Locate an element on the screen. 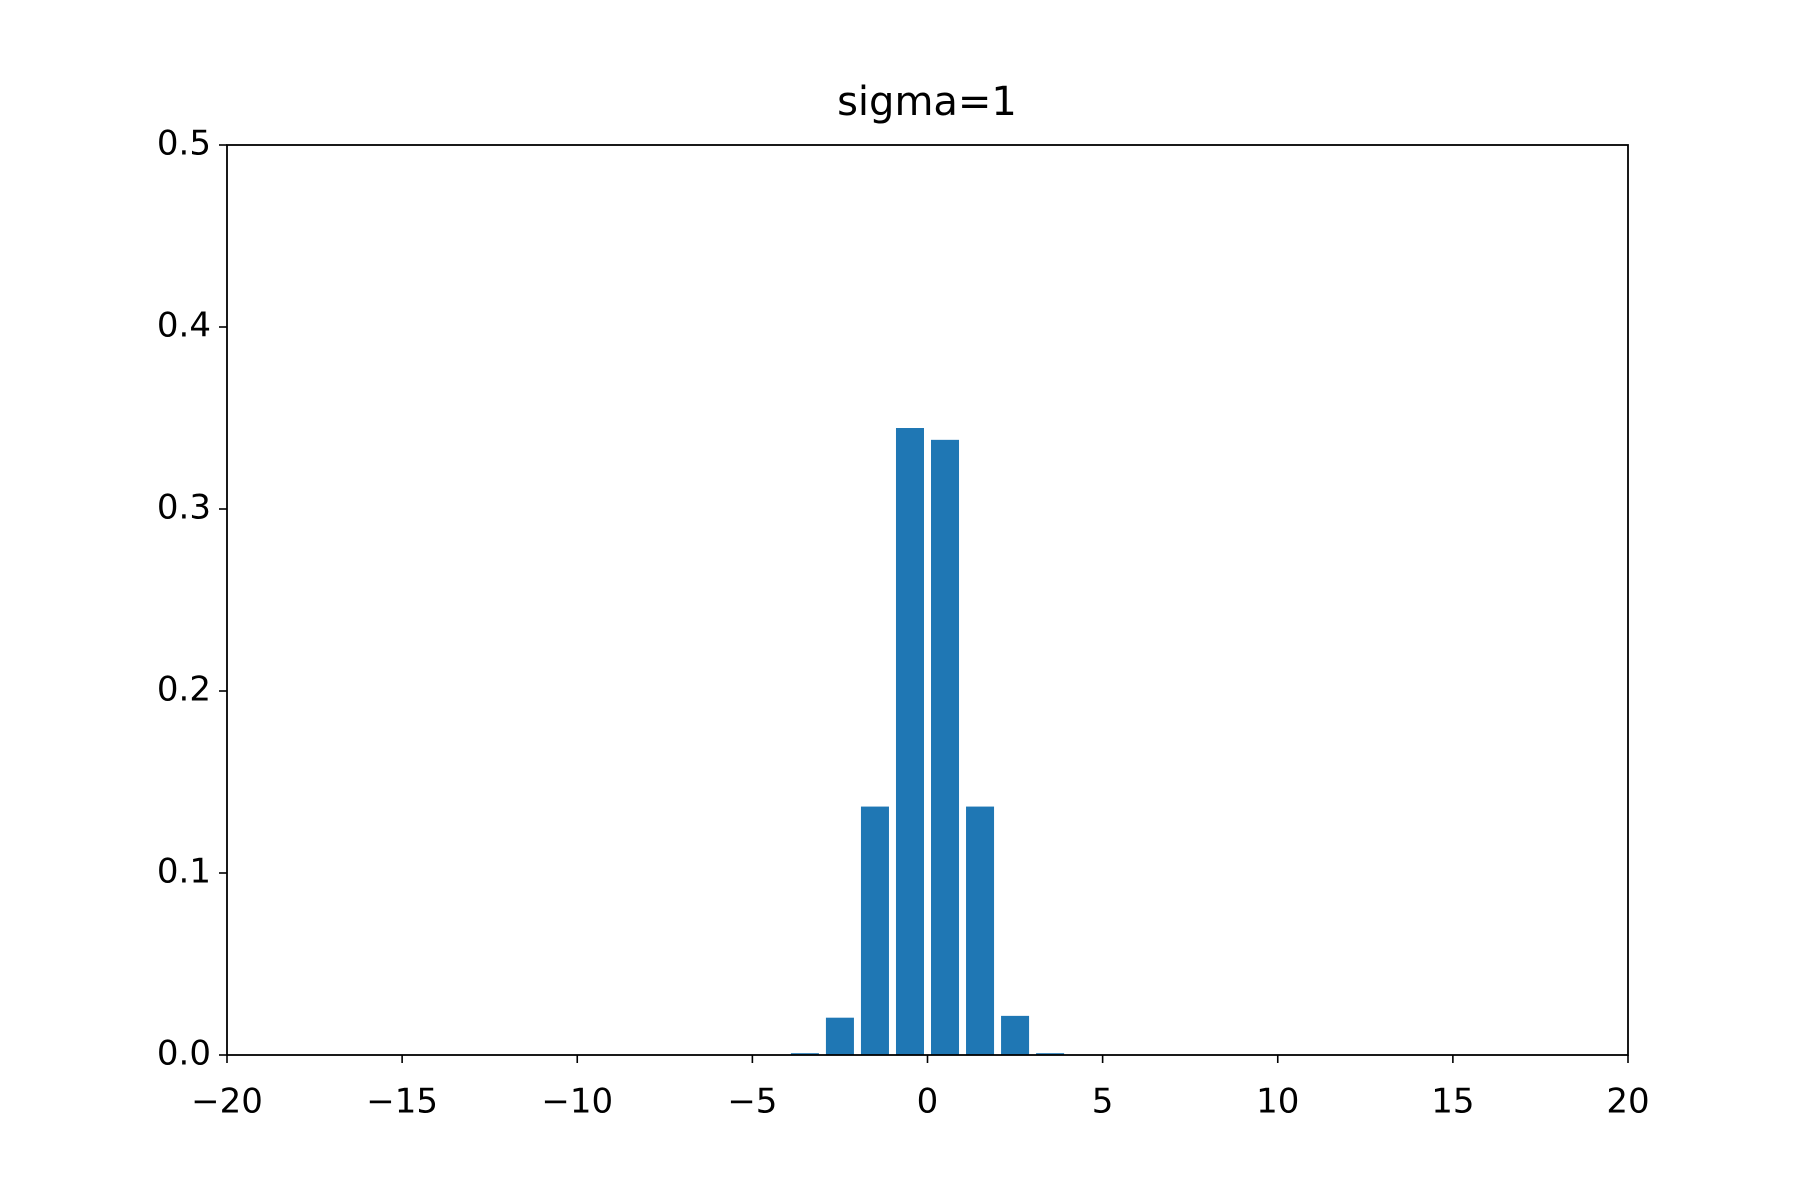 The width and height of the screenshot is (1800, 1200). x-tick-label: 5 is located at coordinates (1103, 1102).